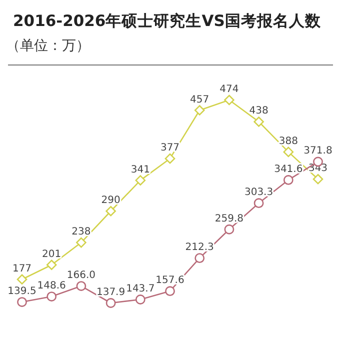 This screenshot has height=339, width=339. I want to click on data-label: 438, so click(258, 111).